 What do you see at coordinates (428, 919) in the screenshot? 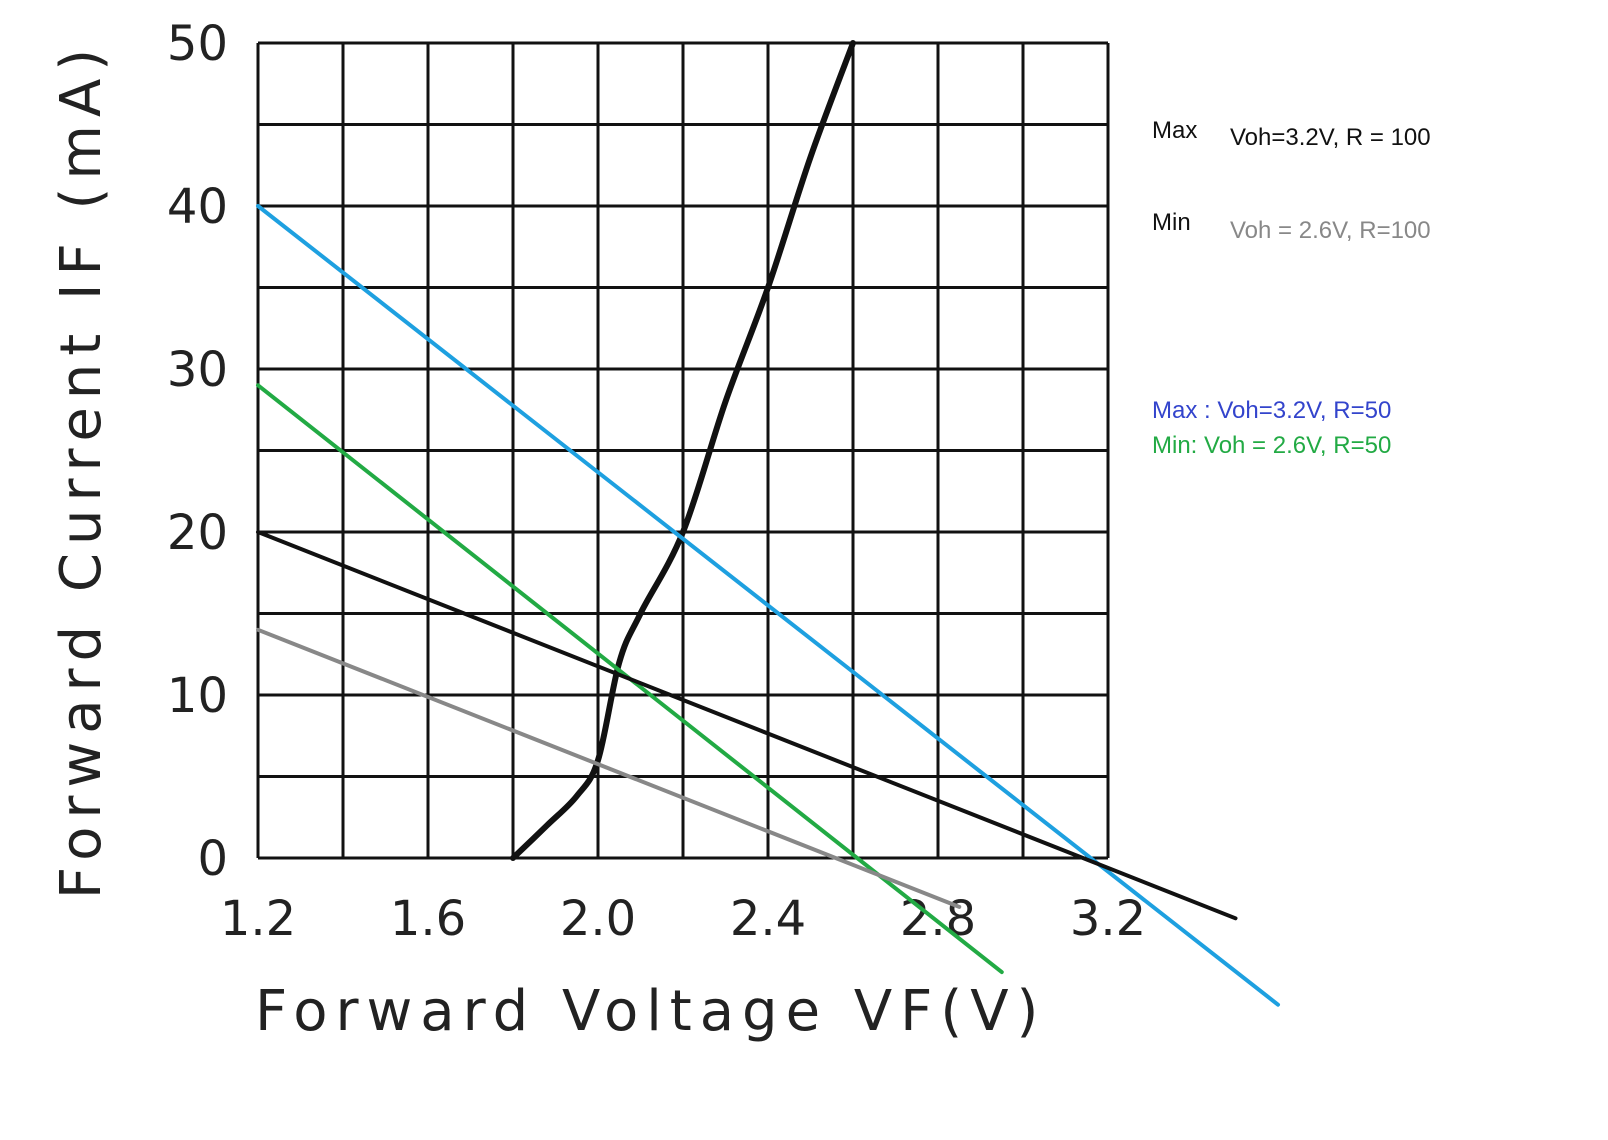
I see `x-tick-label: 1.6` at bounding box center [428, 919].